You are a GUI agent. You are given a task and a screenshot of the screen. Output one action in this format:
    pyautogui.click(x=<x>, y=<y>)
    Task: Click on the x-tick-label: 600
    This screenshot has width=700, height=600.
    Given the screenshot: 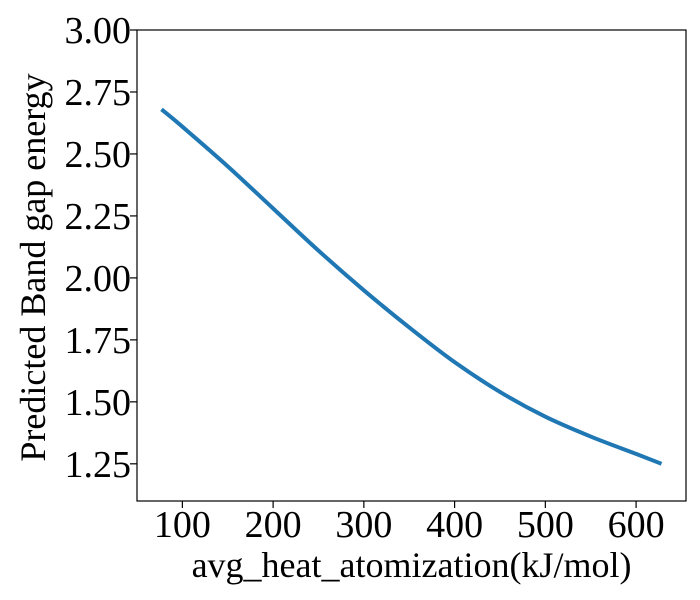 What is the action you would take?
    pyautogui.click(x=636, y=525)
    